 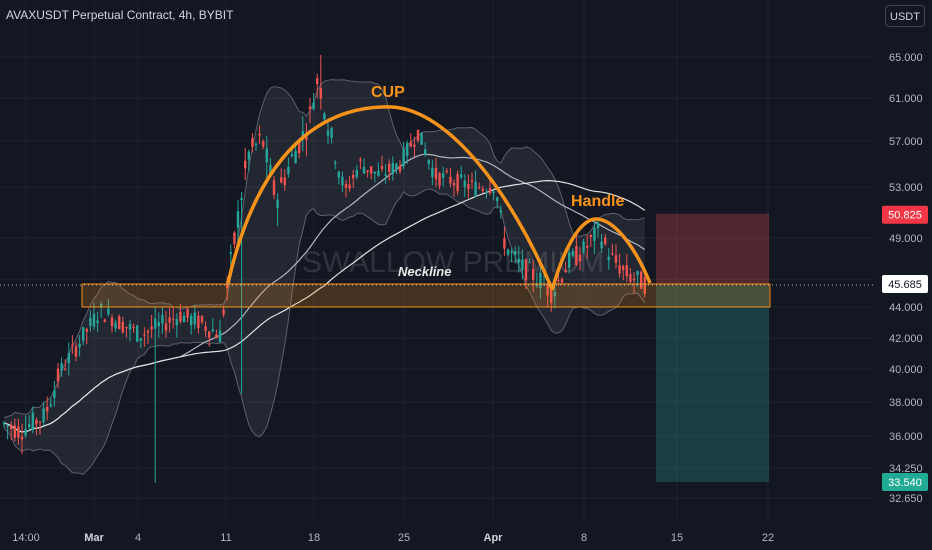 What do you see at coordinates (768, 538) in the screenshot?
I see `time-tick-label: 22` at bounding box center [768, 538].